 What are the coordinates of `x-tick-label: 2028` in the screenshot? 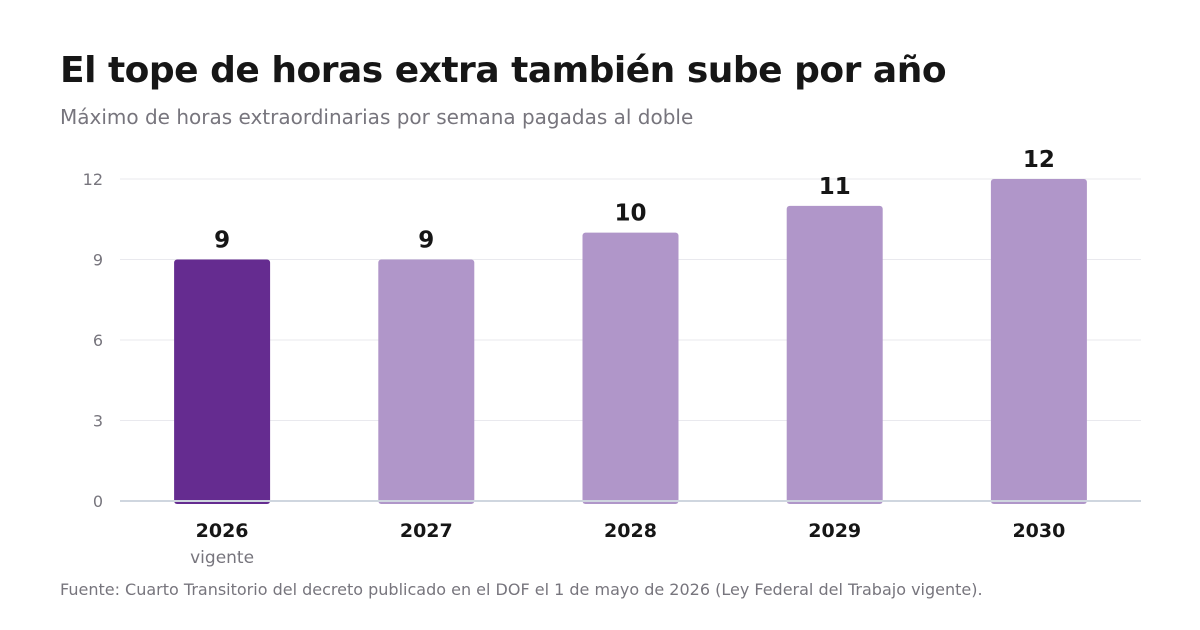 It's located at (630, 531).